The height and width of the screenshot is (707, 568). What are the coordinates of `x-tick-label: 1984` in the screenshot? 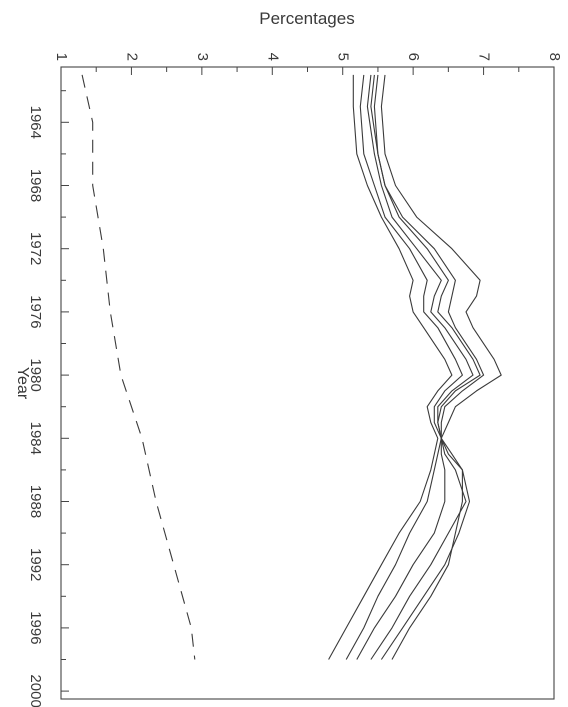 It's located at (35, 438).